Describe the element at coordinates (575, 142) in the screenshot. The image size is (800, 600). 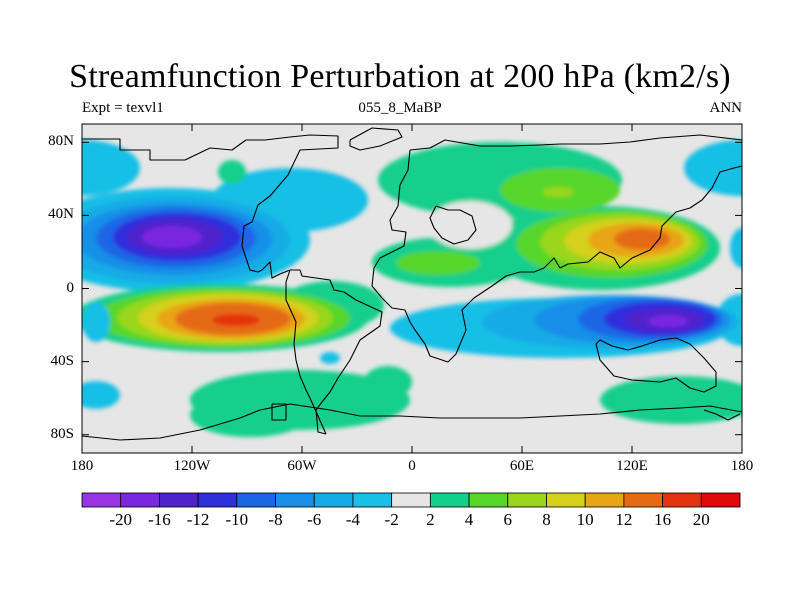
I see `eurasia-north-outline` at that location.